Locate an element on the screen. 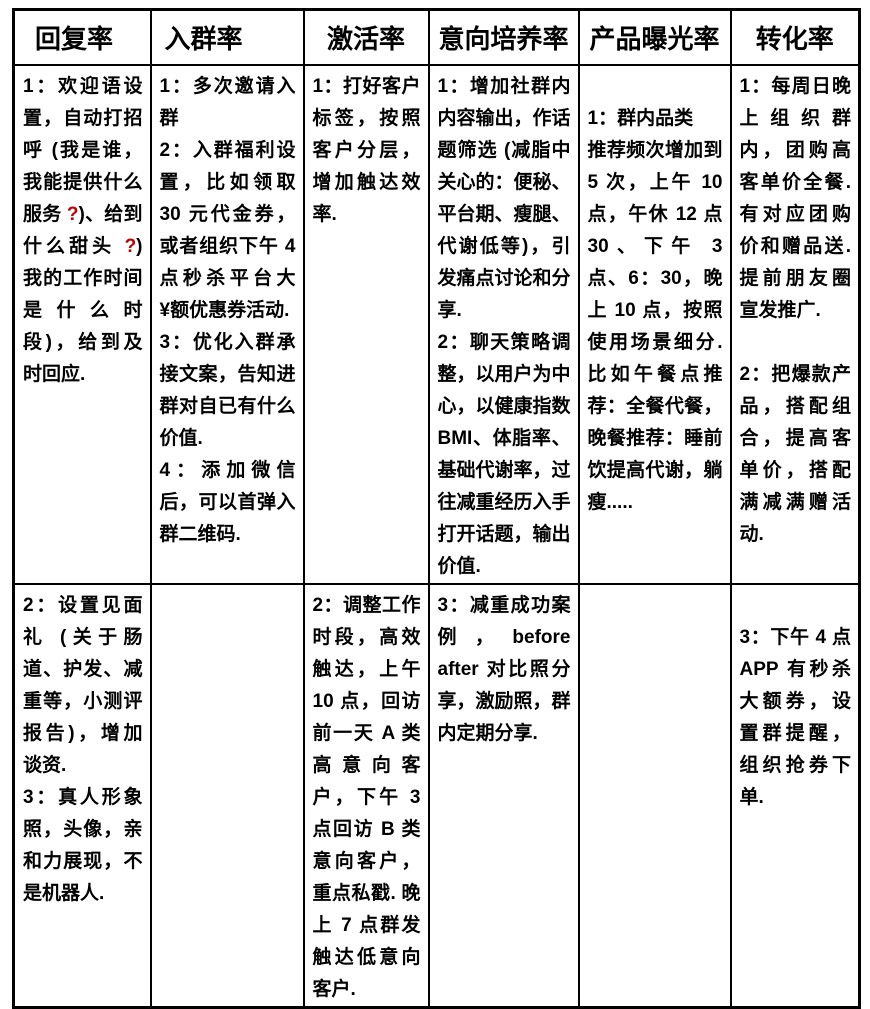  column-header-join-group-rate: 入群率 is located at coordinates (227, 37).